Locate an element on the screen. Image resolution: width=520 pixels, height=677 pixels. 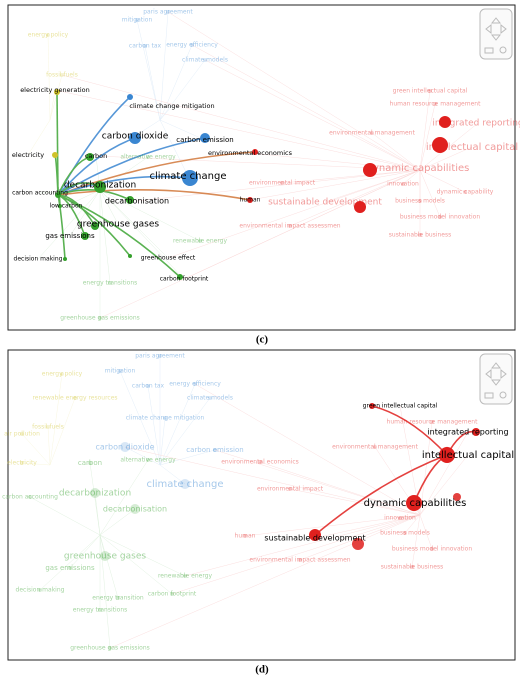
node-label-faded: energy efficiency is located at coordinates (192, 45).